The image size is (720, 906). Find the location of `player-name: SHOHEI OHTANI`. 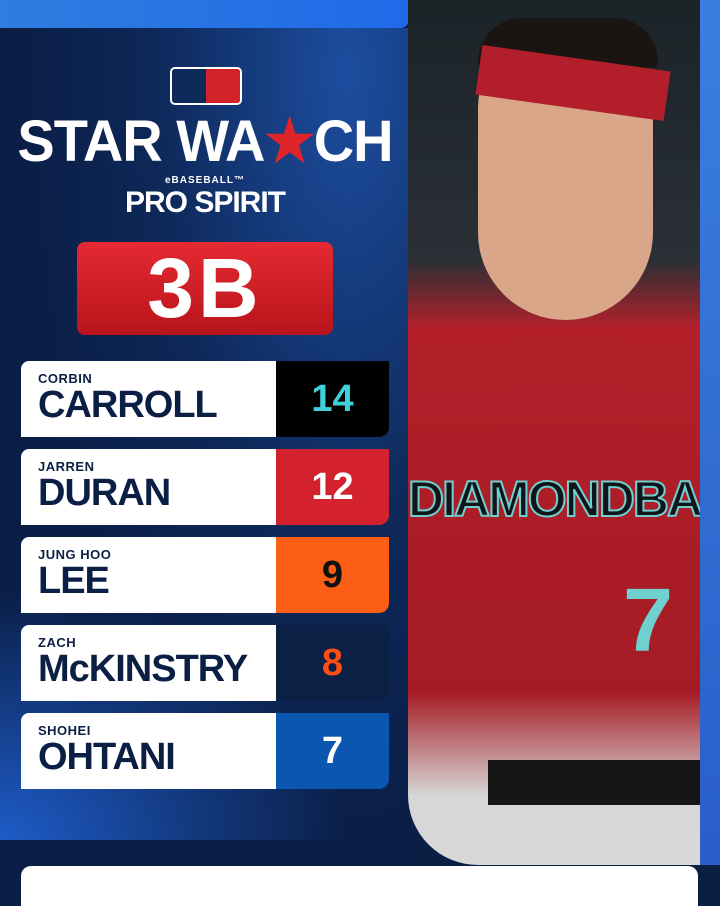

player-name: SHOHEI OHTANI is located at coordinates (148, 751).